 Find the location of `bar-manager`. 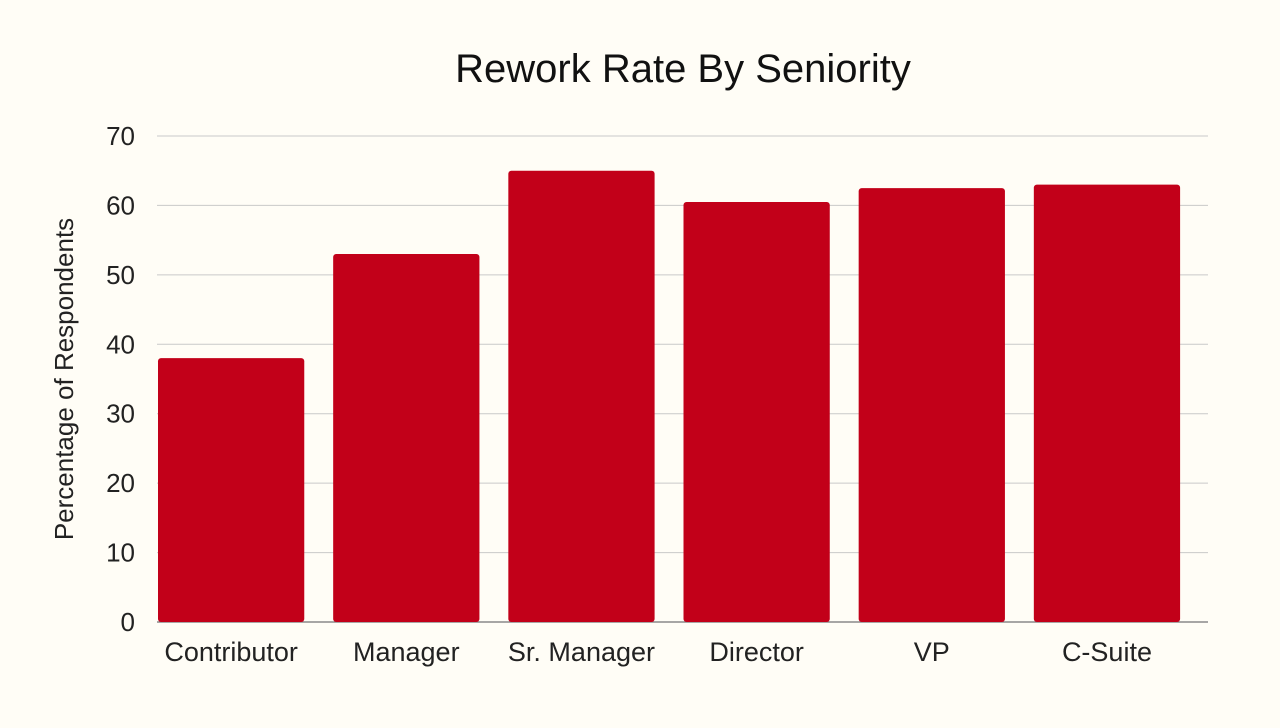

bar-manager is located at coordinates (406, 438).